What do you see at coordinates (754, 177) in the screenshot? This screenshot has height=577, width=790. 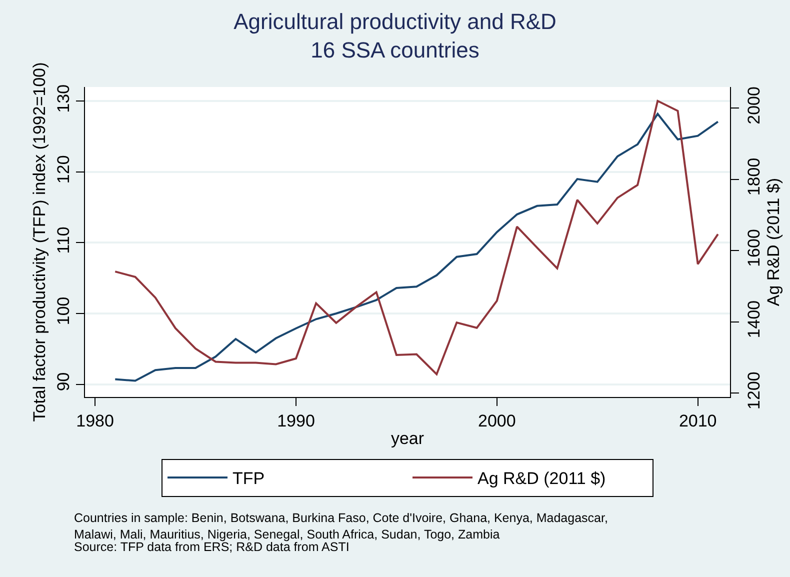 I see `y2-tick-label: 1800` at bounding box center [754, 177].